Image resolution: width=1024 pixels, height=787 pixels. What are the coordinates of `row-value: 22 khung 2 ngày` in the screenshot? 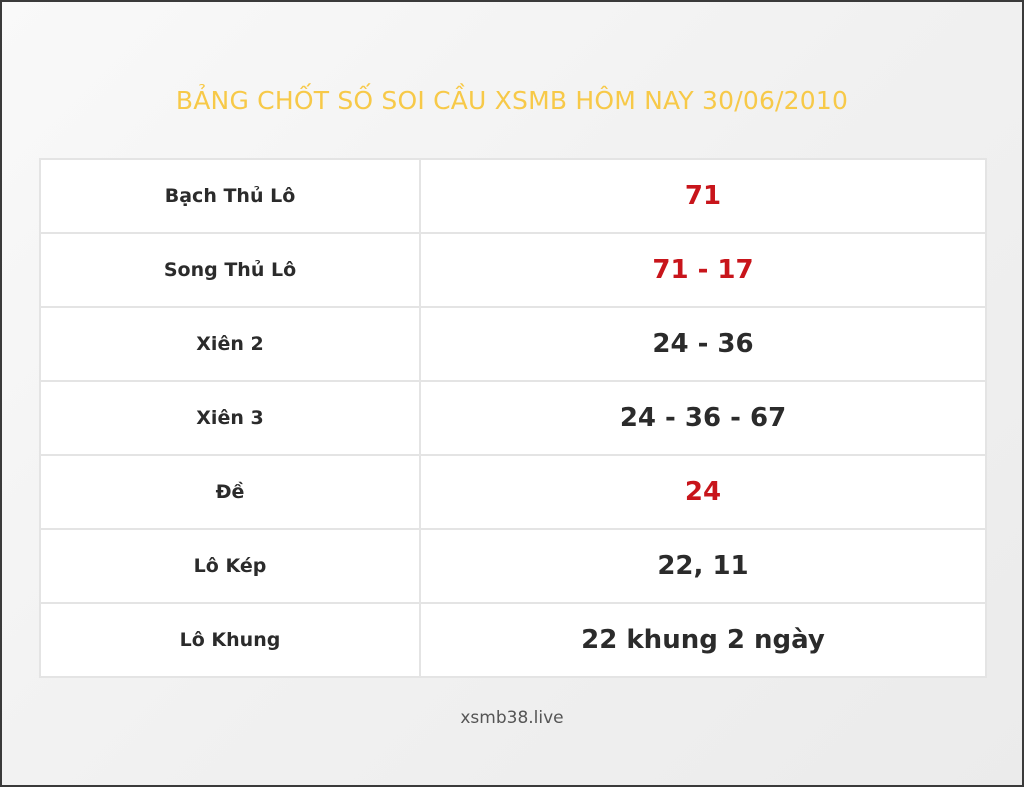 It's located at (703, 640).